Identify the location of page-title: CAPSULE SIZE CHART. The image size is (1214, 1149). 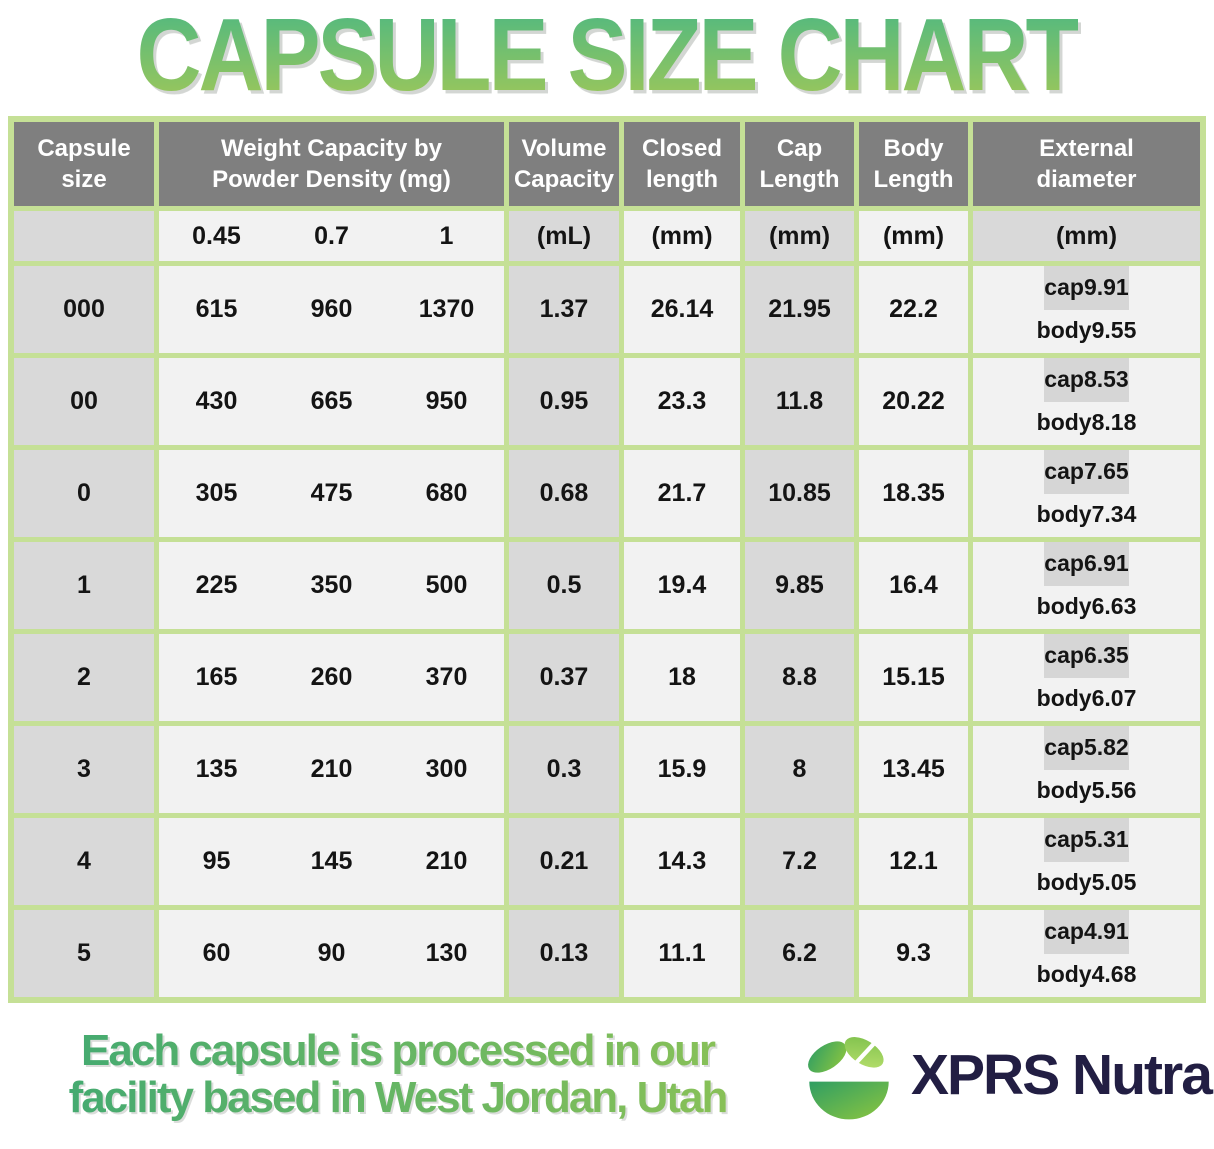
(608, 57).